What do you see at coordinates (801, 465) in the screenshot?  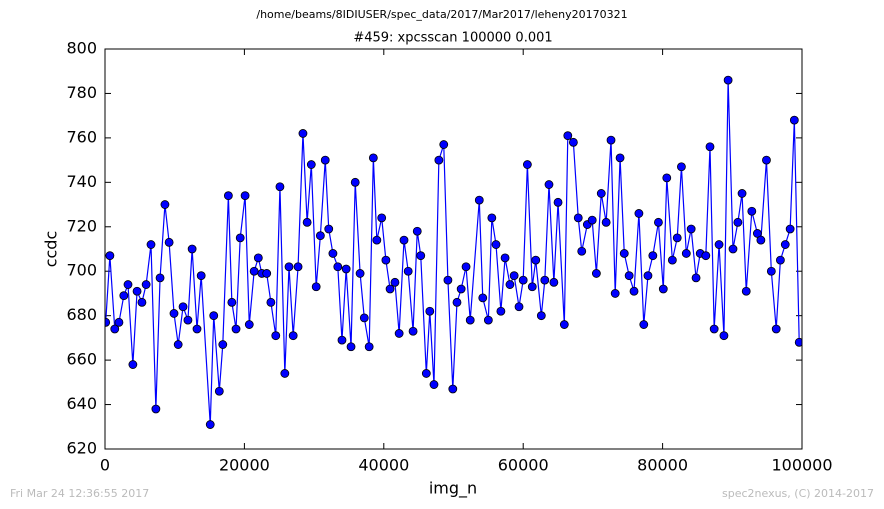 I see `x-tick-label: 100000` at bounding box center [801, 465].